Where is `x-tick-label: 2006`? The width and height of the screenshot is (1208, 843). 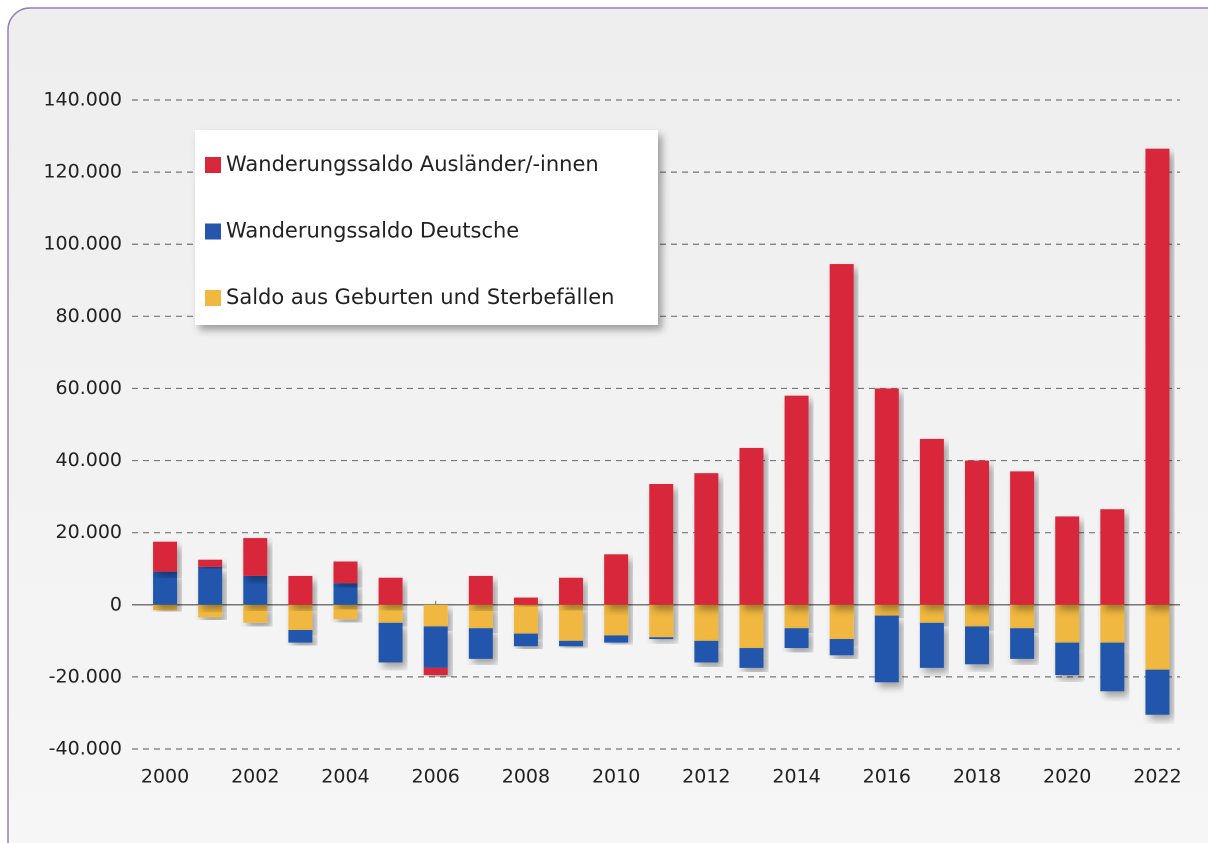 x-tick-label: 2006 is located at coordinates (436, 777).